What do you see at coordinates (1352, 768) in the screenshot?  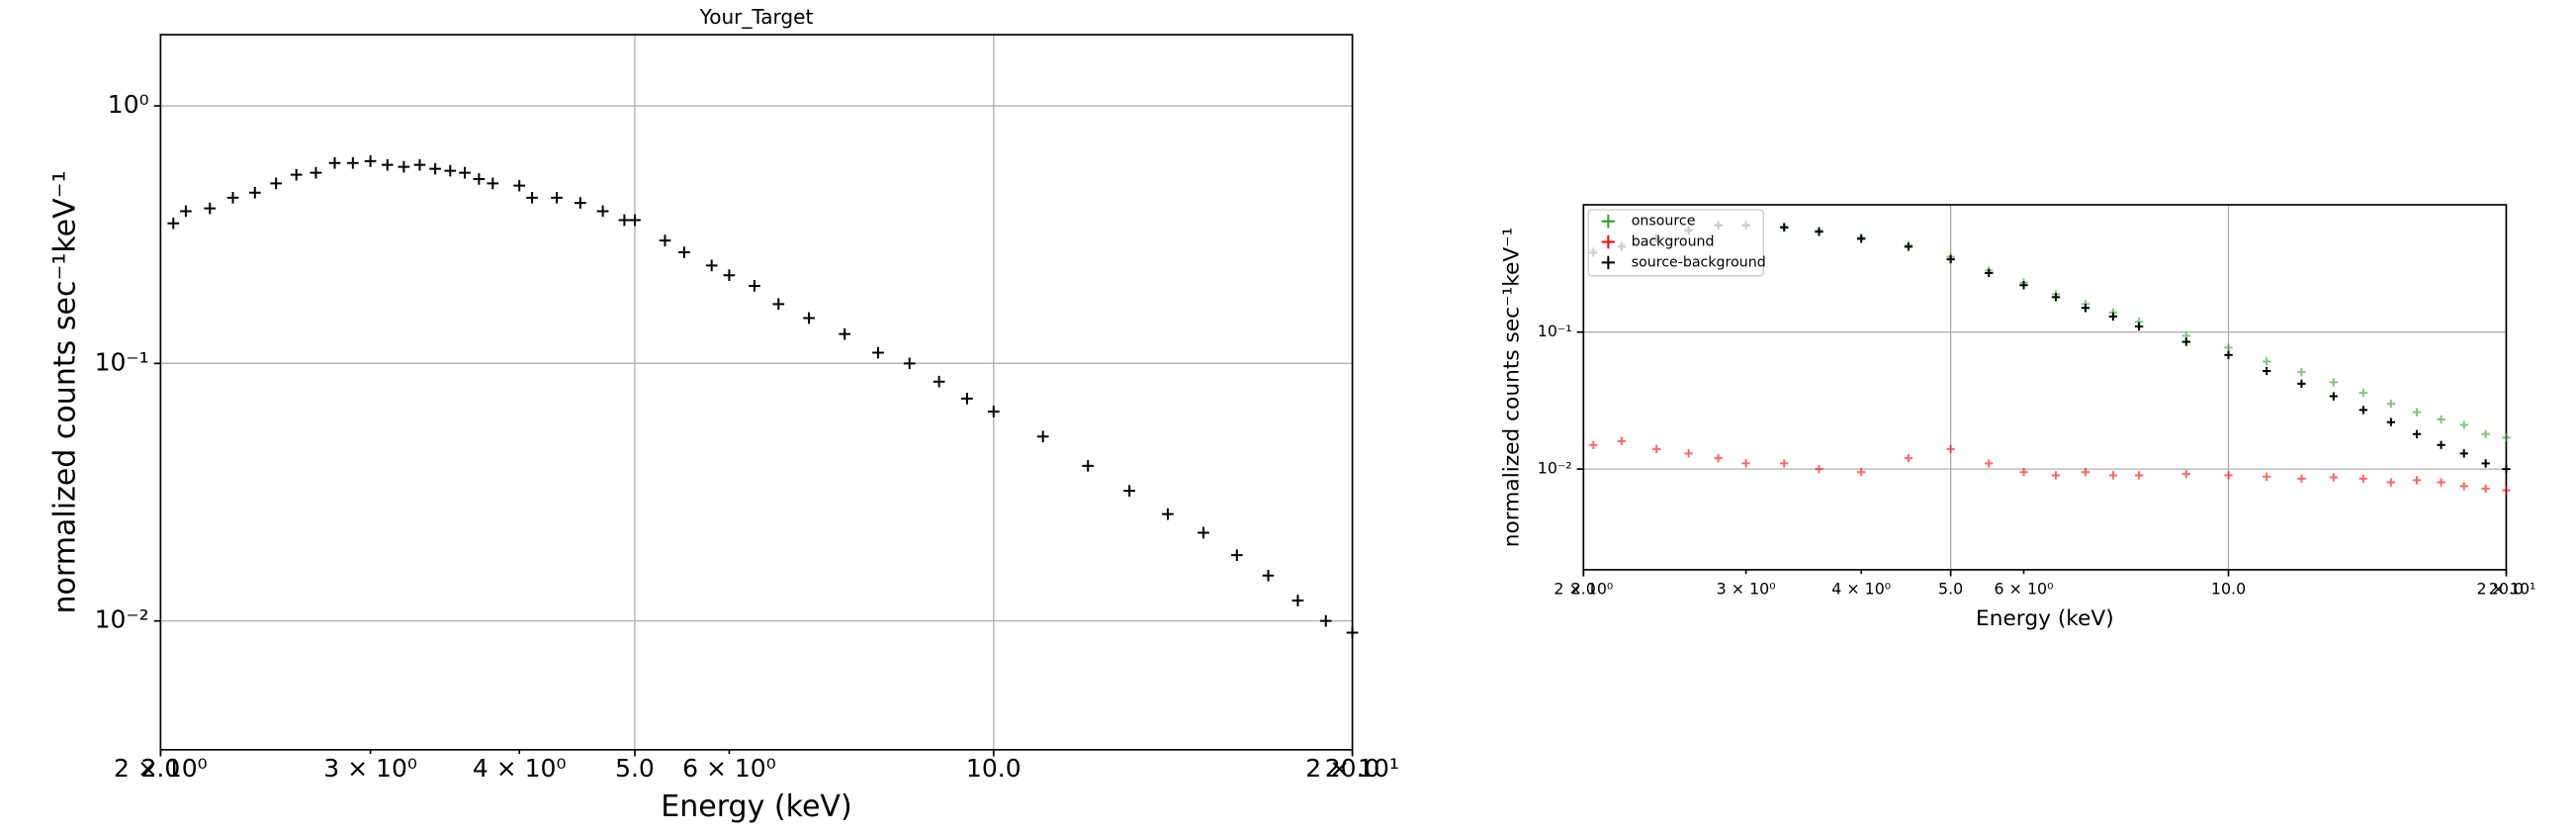 I see `x-tick-label: 20.0` at bounding box center [1352, 768].